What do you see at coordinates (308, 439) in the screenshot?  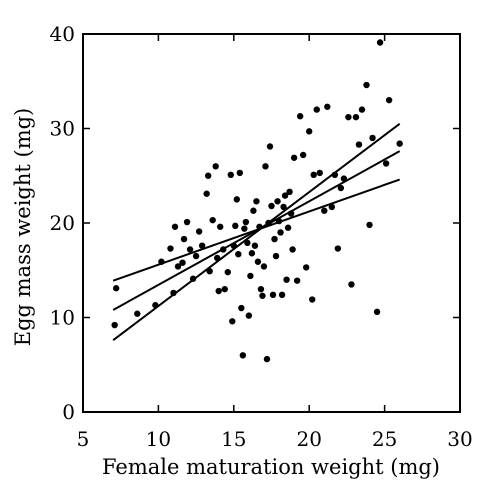 I see `x-tick-label: 20` at bounding box center [308, 439].